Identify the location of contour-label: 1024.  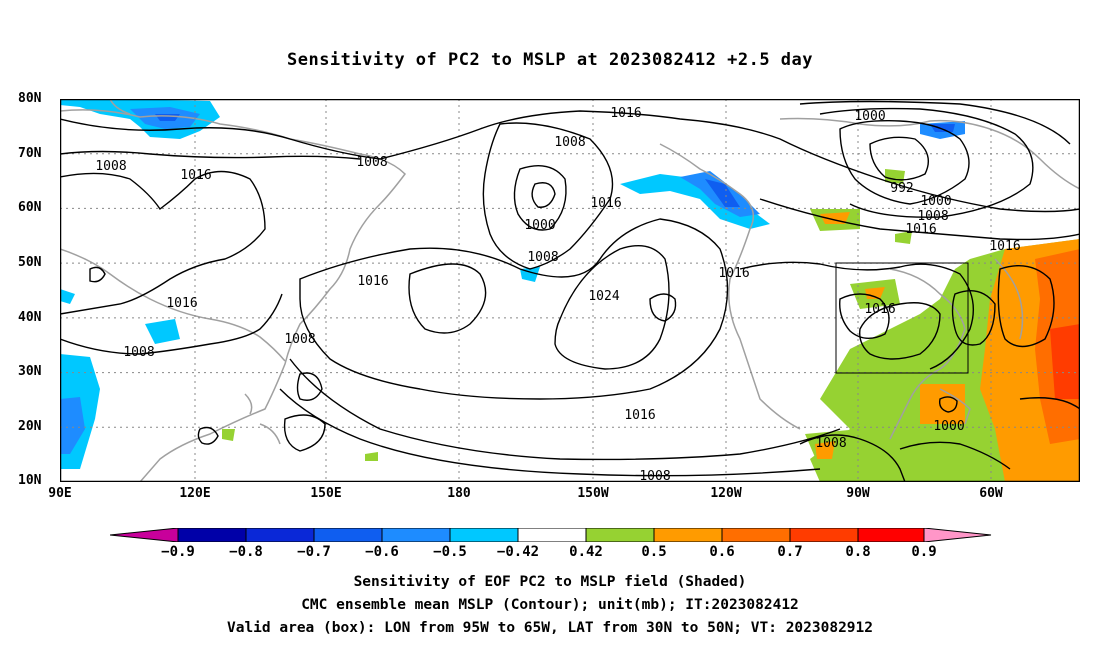
(603, 296).